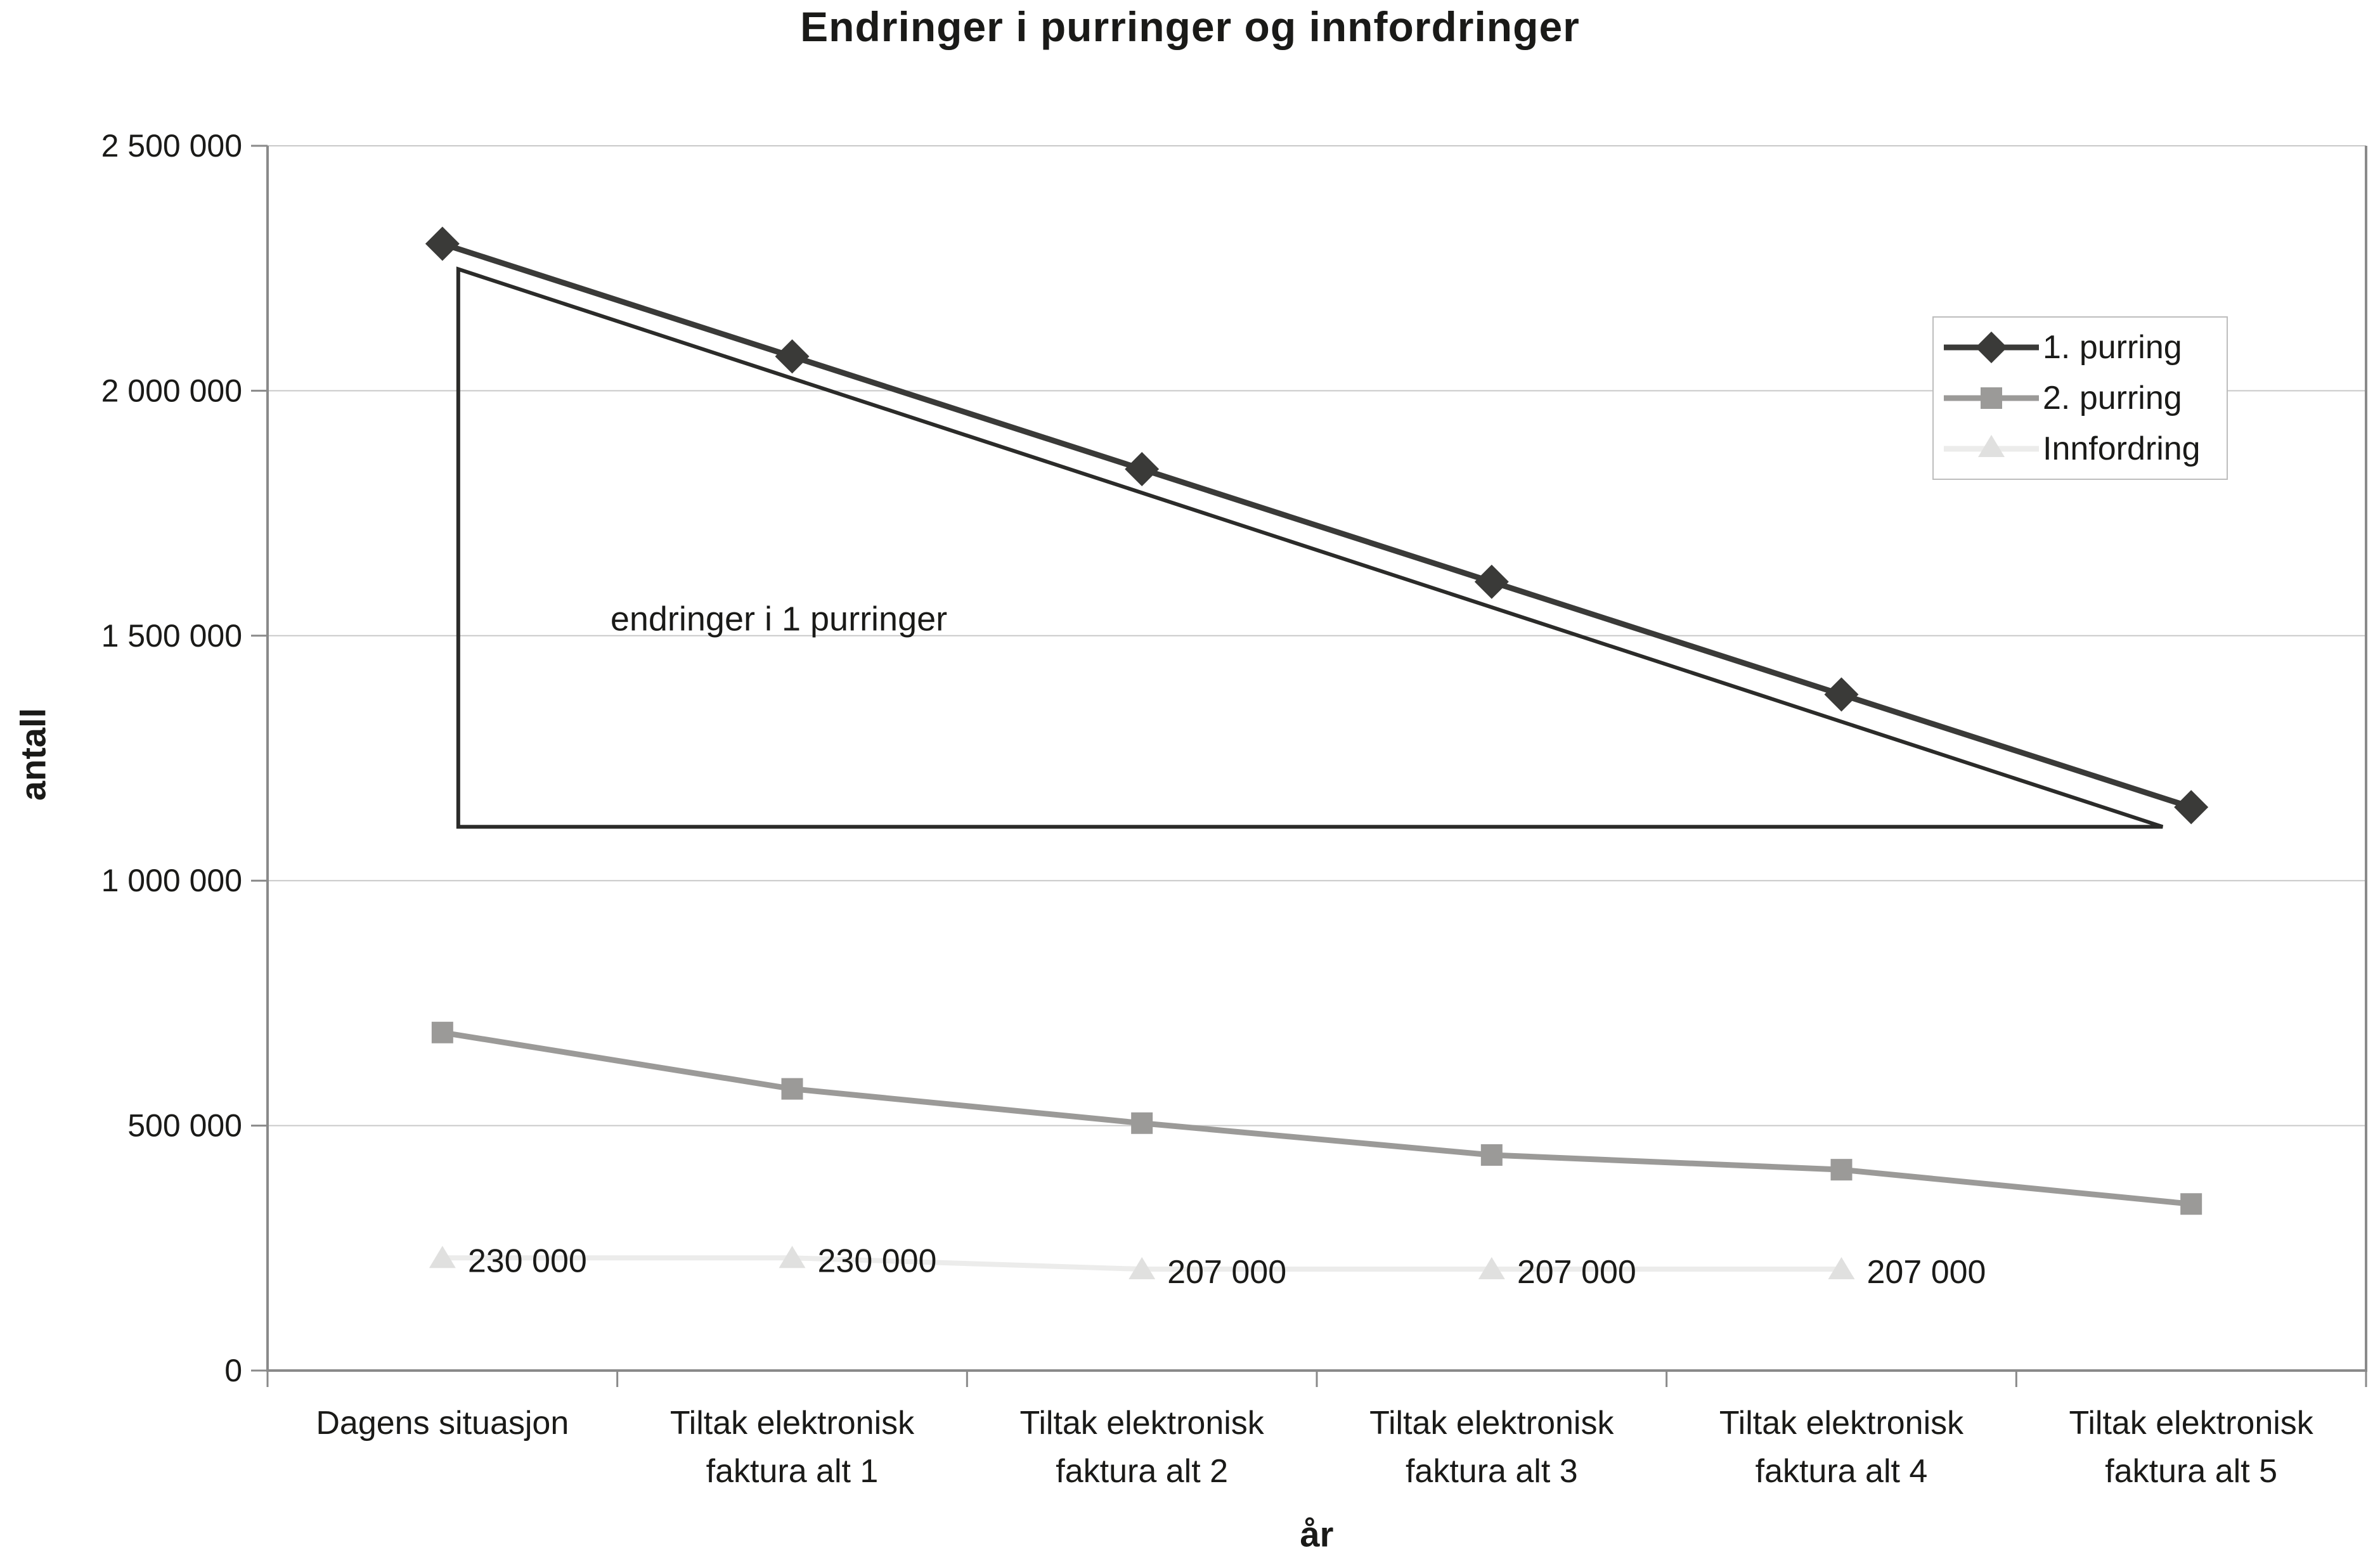 This screenshot has height=1562, width=2380. I want to click on legend-item-label: Innfordring, so click(2122, 448).